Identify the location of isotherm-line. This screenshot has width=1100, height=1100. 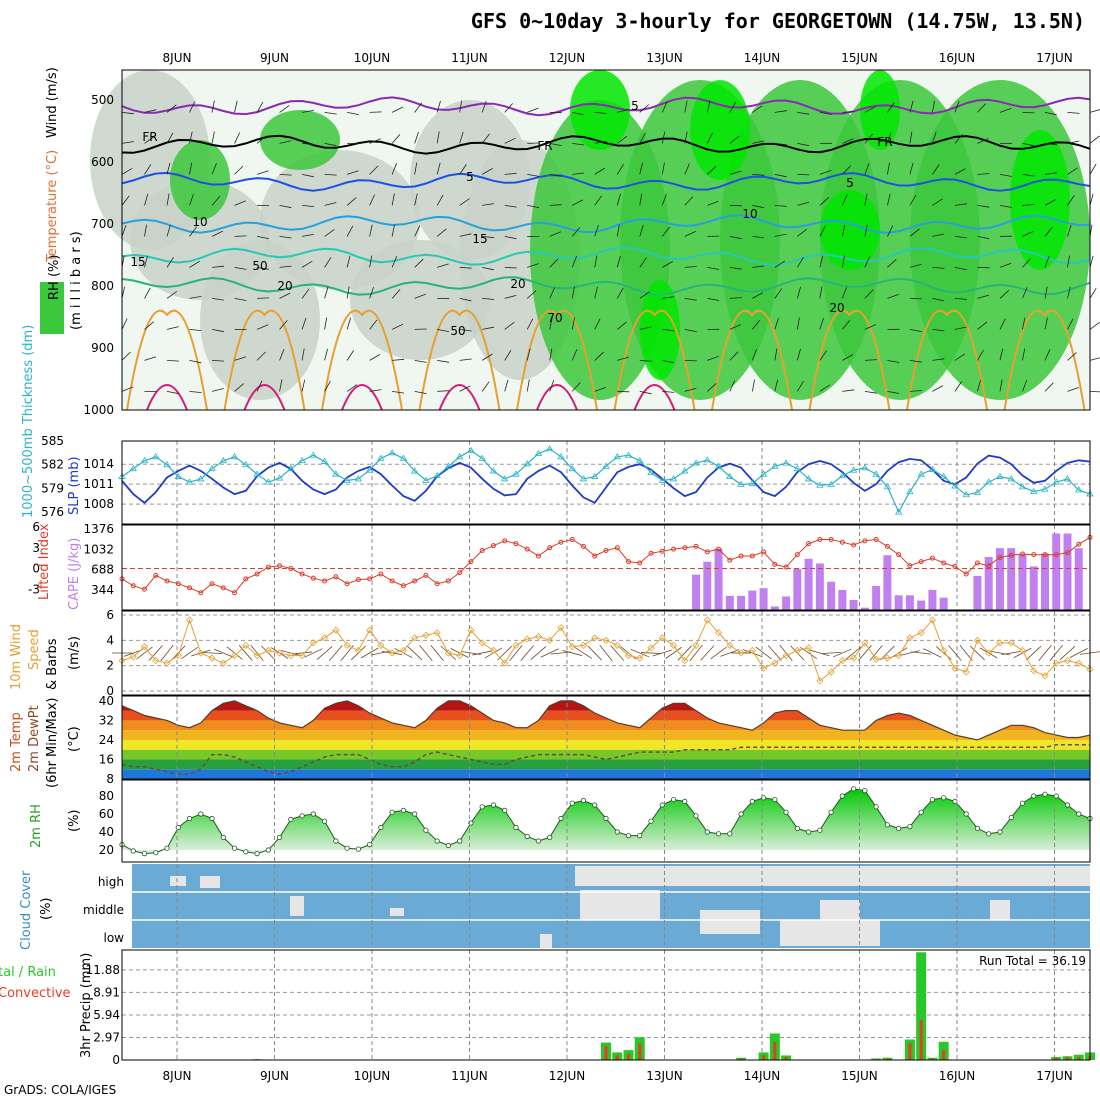
(606, 106).